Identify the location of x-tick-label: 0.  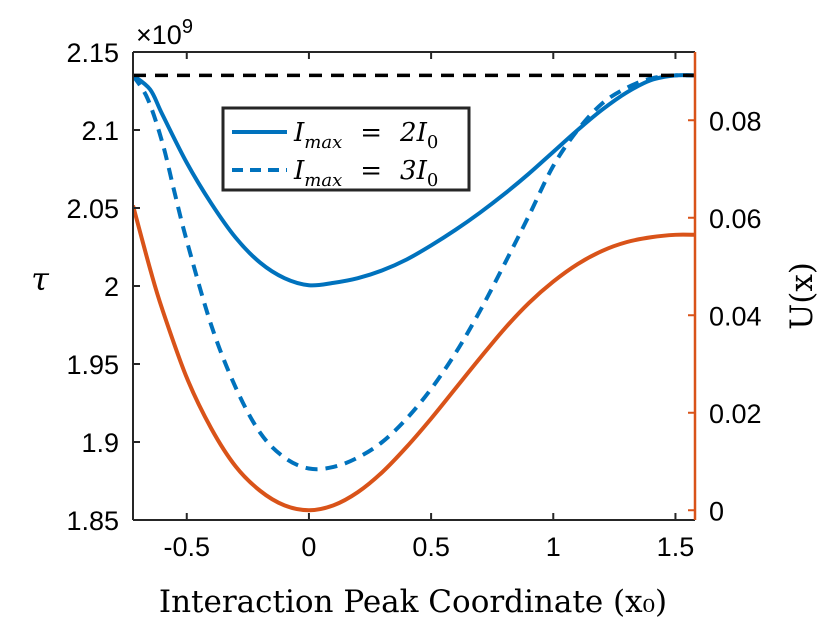
(308, 547).